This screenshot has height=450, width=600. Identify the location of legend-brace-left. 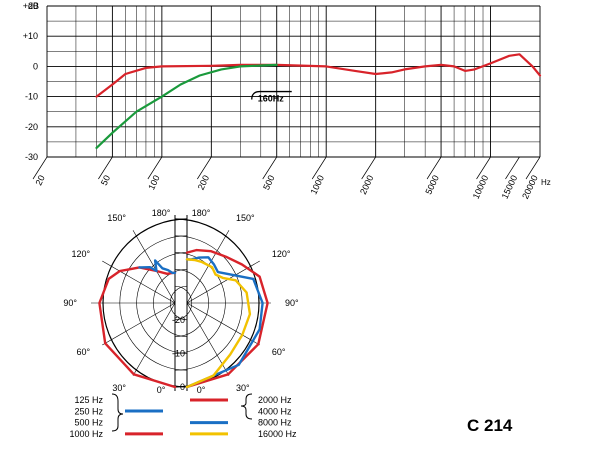
(117, 412).